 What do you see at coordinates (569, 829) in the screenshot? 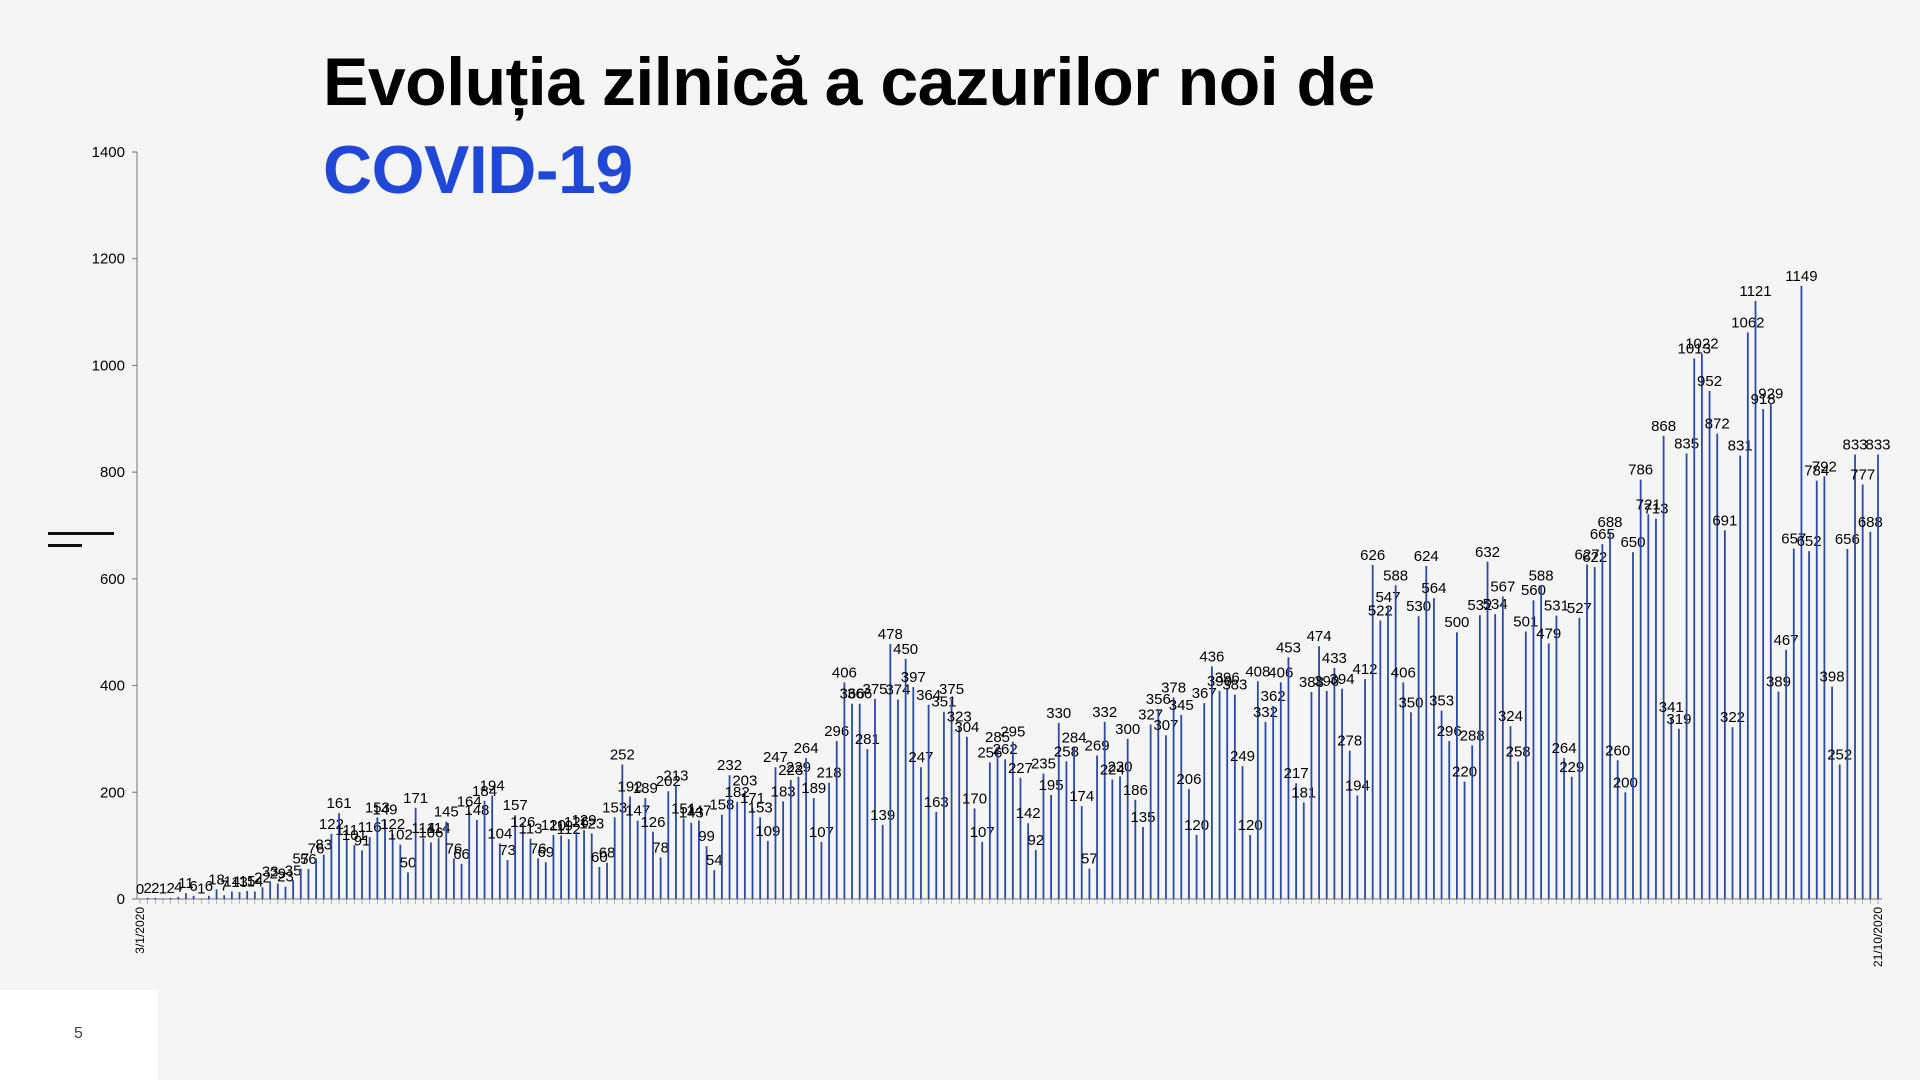
I see `data-label: 112` at bounding box center [569, 829].